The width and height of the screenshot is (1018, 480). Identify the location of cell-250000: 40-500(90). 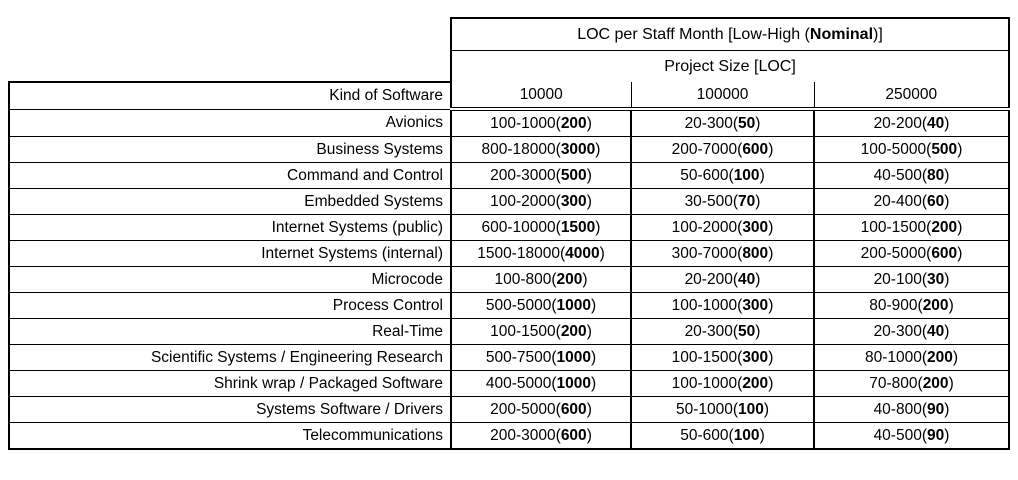
(912, 436).